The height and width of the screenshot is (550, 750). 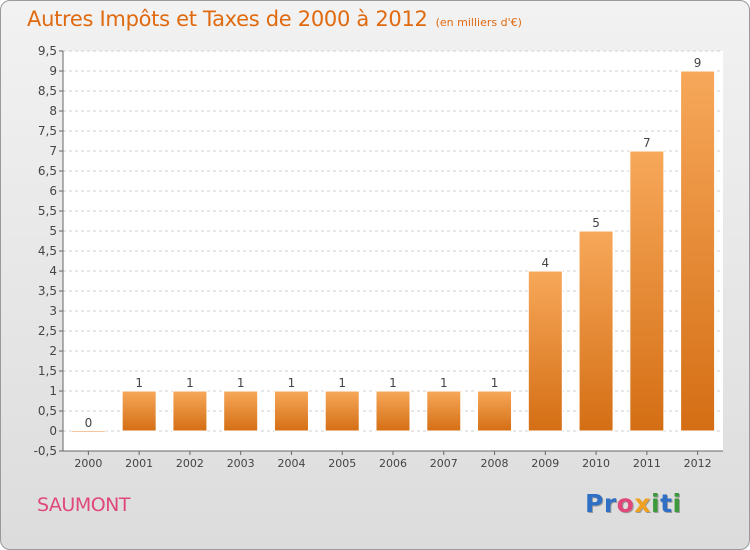 What do you see at coordinates (47, 131) in the screenshot?
I see `y-tick-label: 7,5` at bounding box center [47, 131].